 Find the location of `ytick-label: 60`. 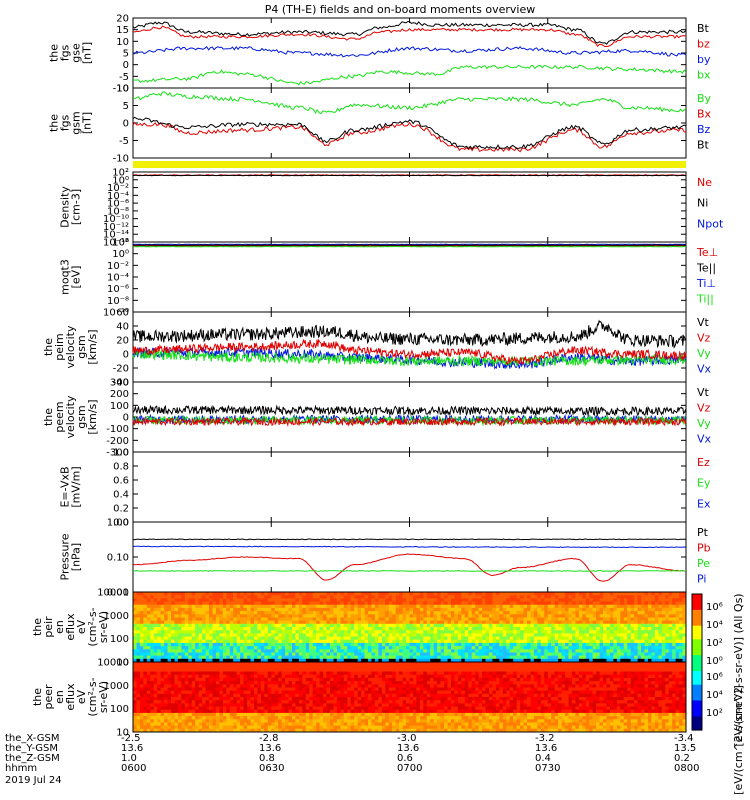

ytick-label: 60 is located at coordinates (122, 313).